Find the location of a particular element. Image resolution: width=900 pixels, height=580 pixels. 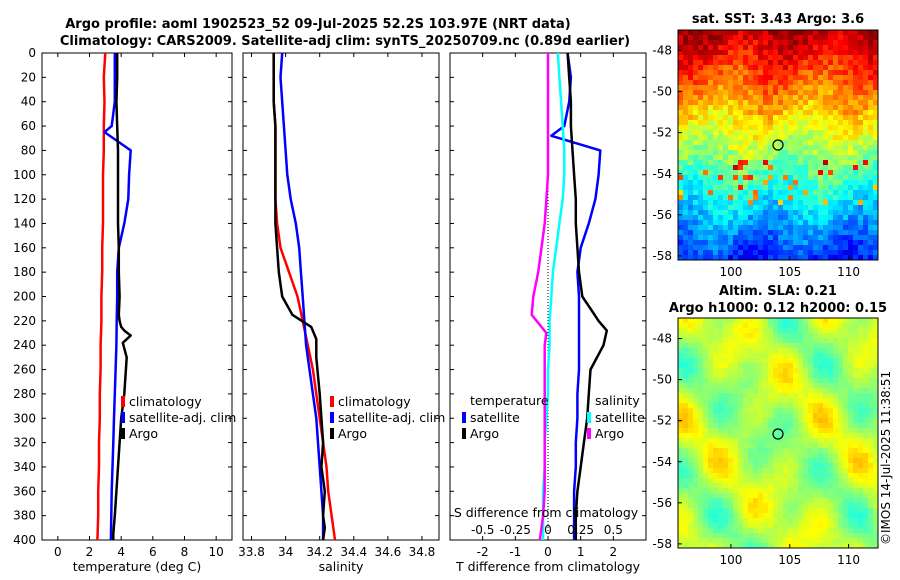

top-tick-label: 0.25 is located at coordinates (580, 530).